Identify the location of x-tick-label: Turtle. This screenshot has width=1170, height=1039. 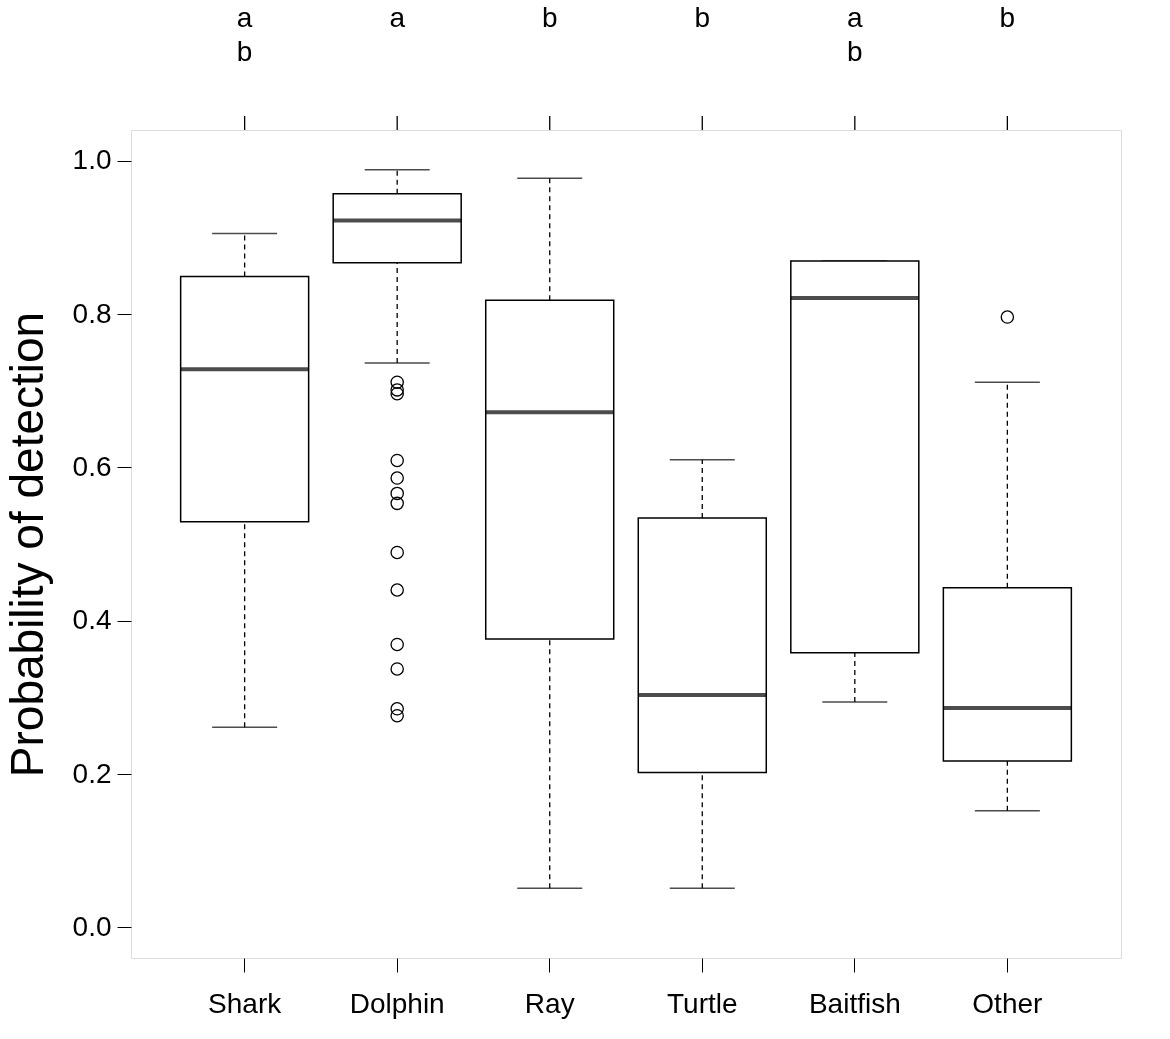
(702, 1003).